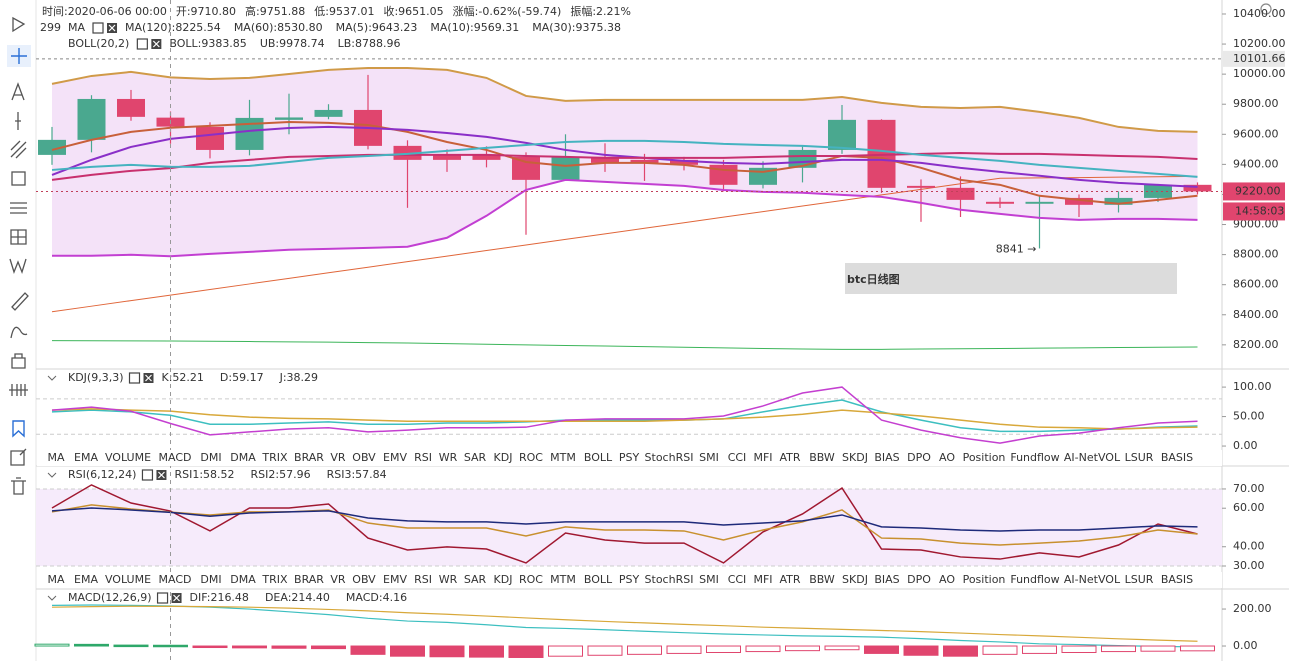 This screenshot has width=1289, height=661. I want to click on edit-tool, so click(18, 457).